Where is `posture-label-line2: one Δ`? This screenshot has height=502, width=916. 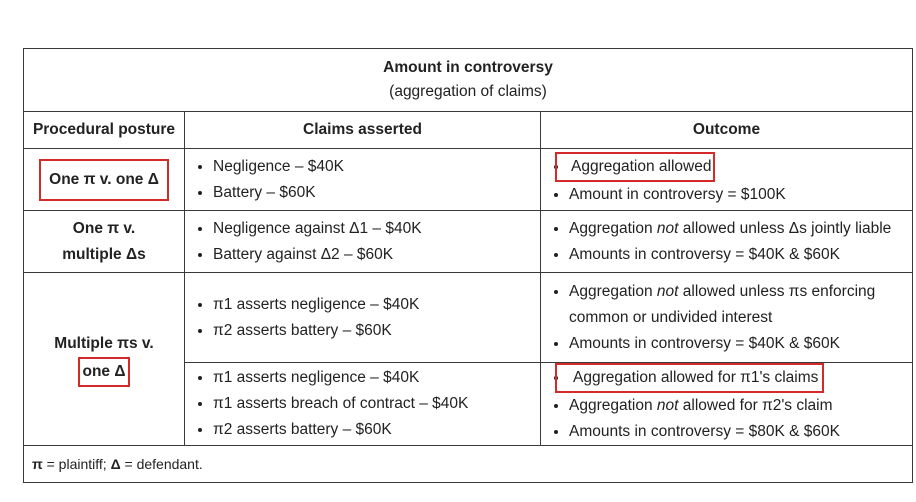 posture-label-line2: one Δ is located at coordinates (104, 371).